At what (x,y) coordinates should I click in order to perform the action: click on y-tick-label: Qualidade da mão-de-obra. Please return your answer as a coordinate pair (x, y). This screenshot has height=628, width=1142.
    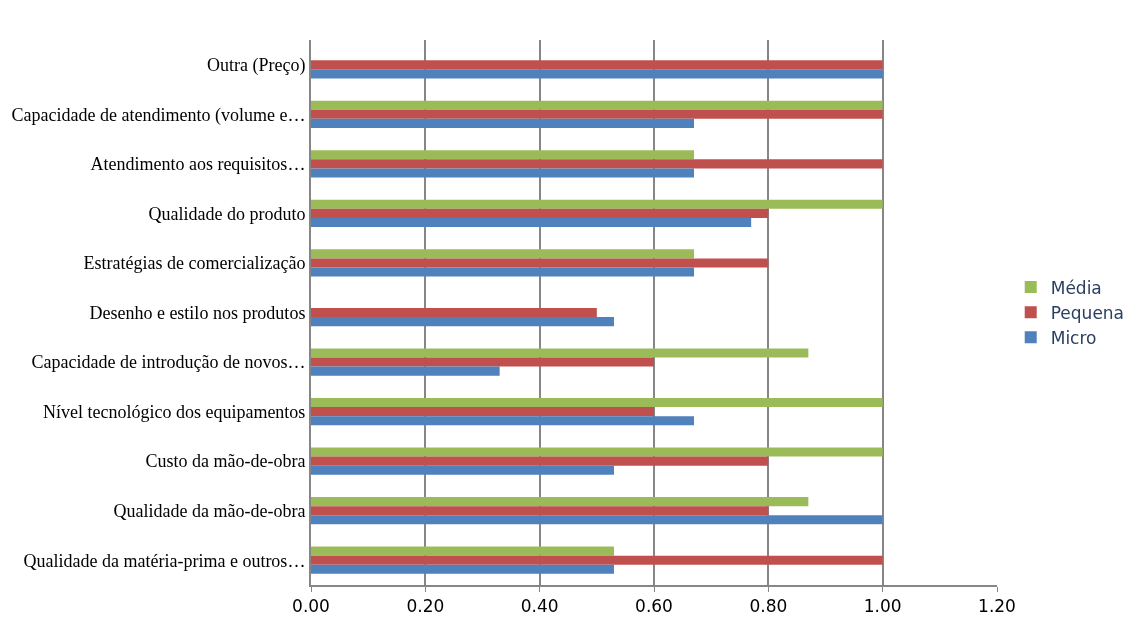
    Looking at the image, I should click on (209, 510).